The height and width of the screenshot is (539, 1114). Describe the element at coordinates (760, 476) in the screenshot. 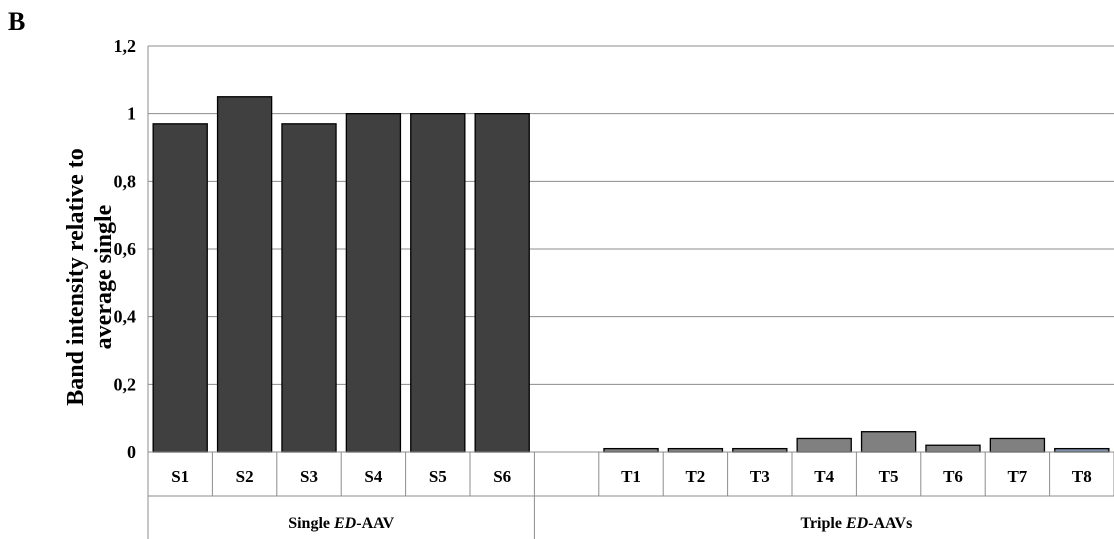

I see `category-label: T3` at that location.